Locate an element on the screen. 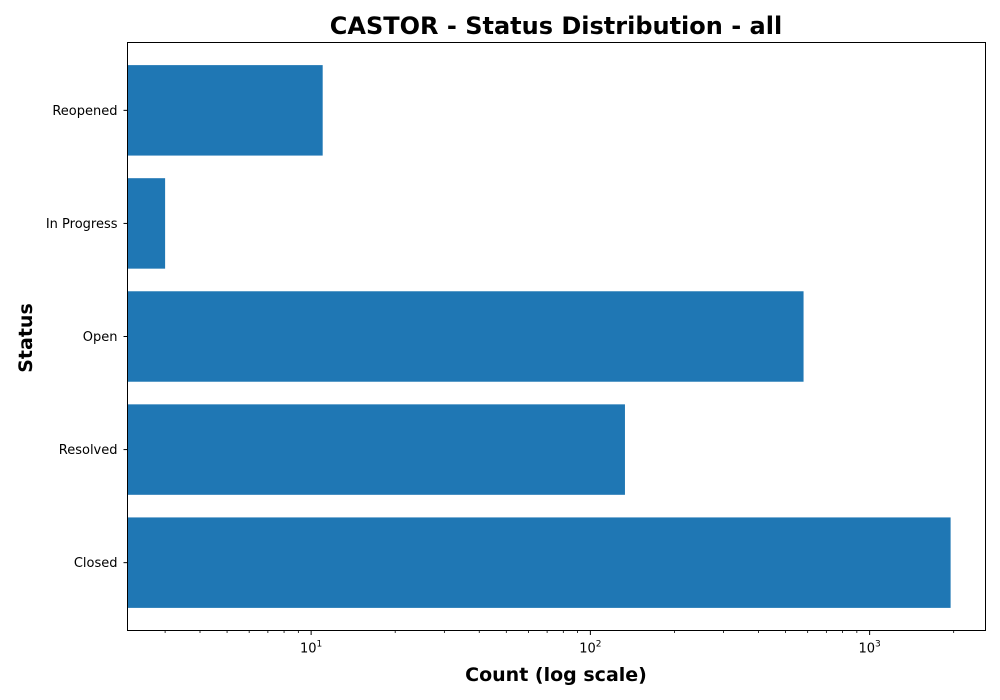 The height and width of the screenshot is (700, 1000). y-axis-ticks: Closed Resolved Open In Progress Reopened is located at coordinates (87, 337).